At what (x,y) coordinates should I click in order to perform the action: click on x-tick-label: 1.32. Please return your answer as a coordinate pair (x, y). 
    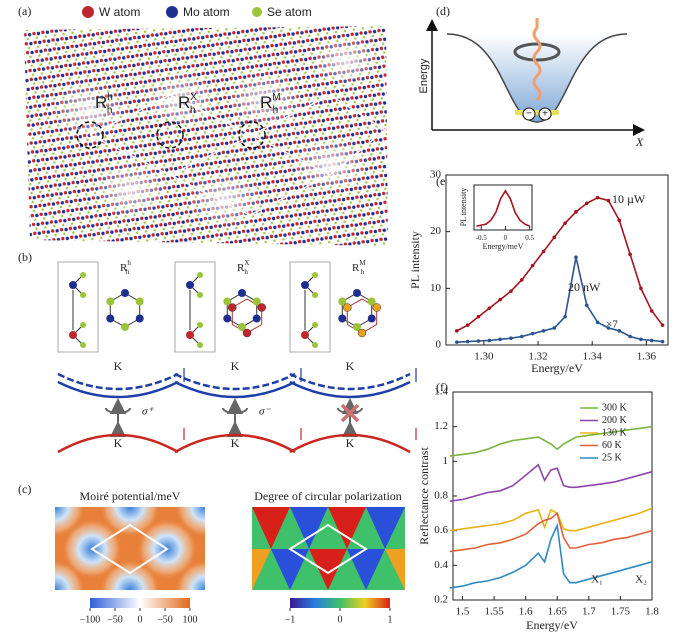
    Looking at the image, I should click on (537, 356).